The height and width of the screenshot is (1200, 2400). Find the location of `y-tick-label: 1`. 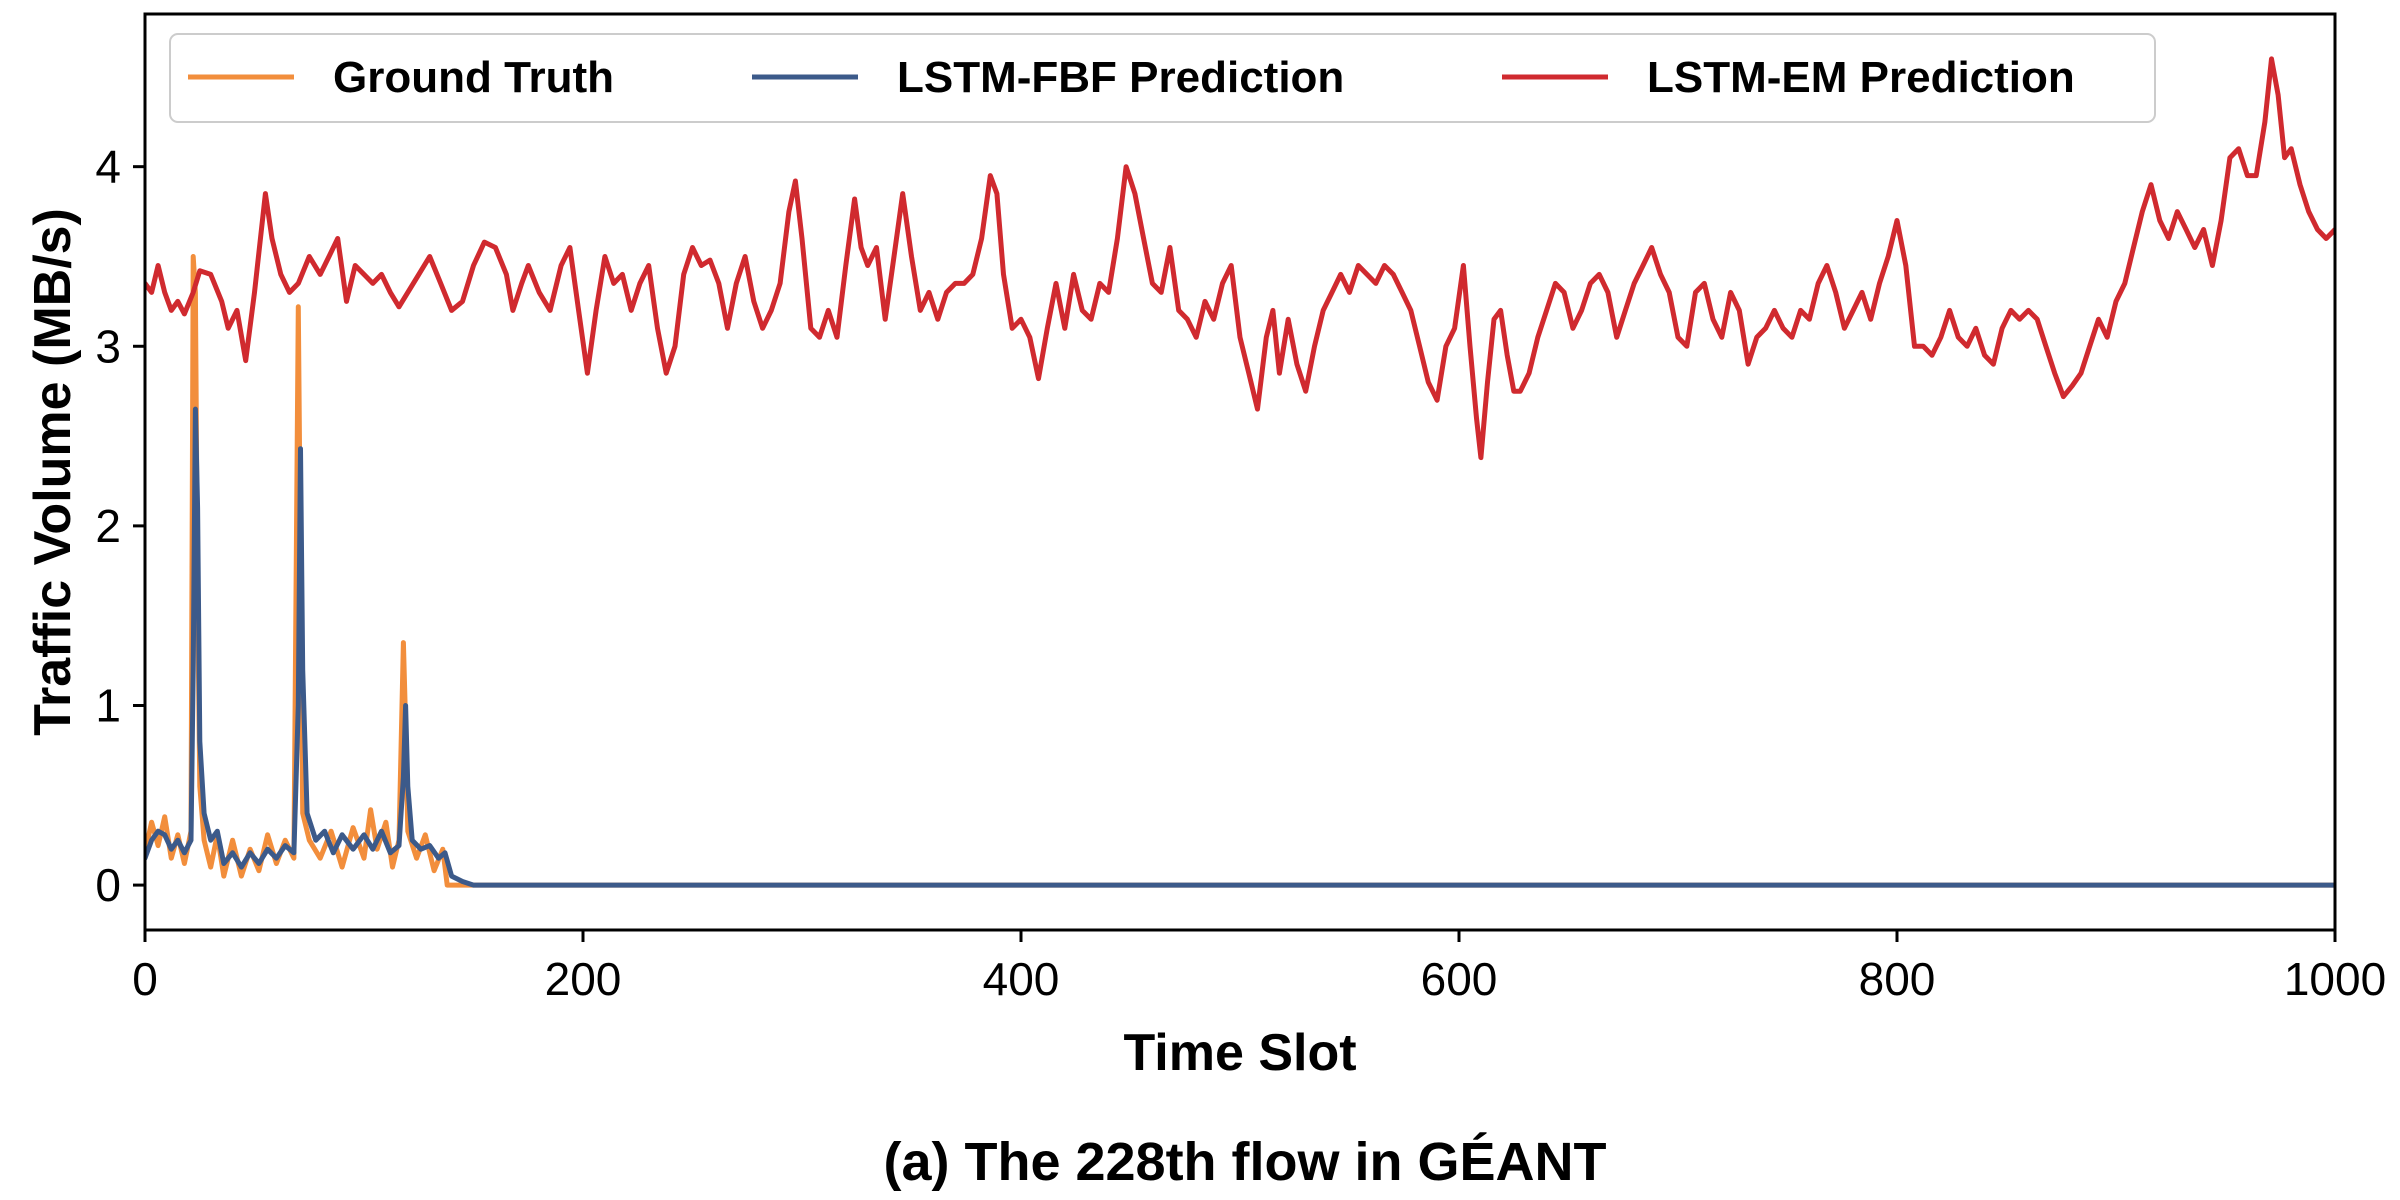

y-tick-label: 1 is located at coordinates (108, 705).